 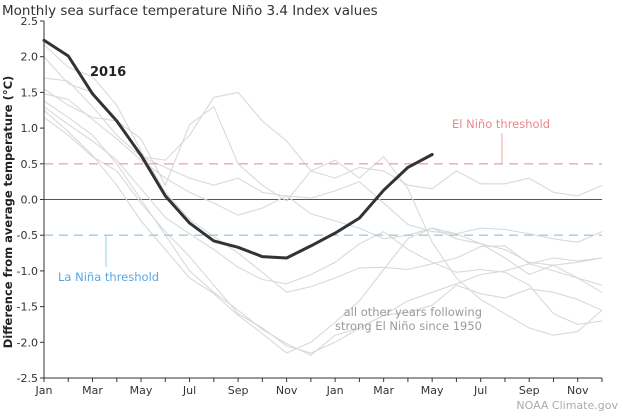 What do you see at coordinates (30, 164) in the screenshot?
I see `y-tick-label: 0.5` at bounding box center [30, 164].